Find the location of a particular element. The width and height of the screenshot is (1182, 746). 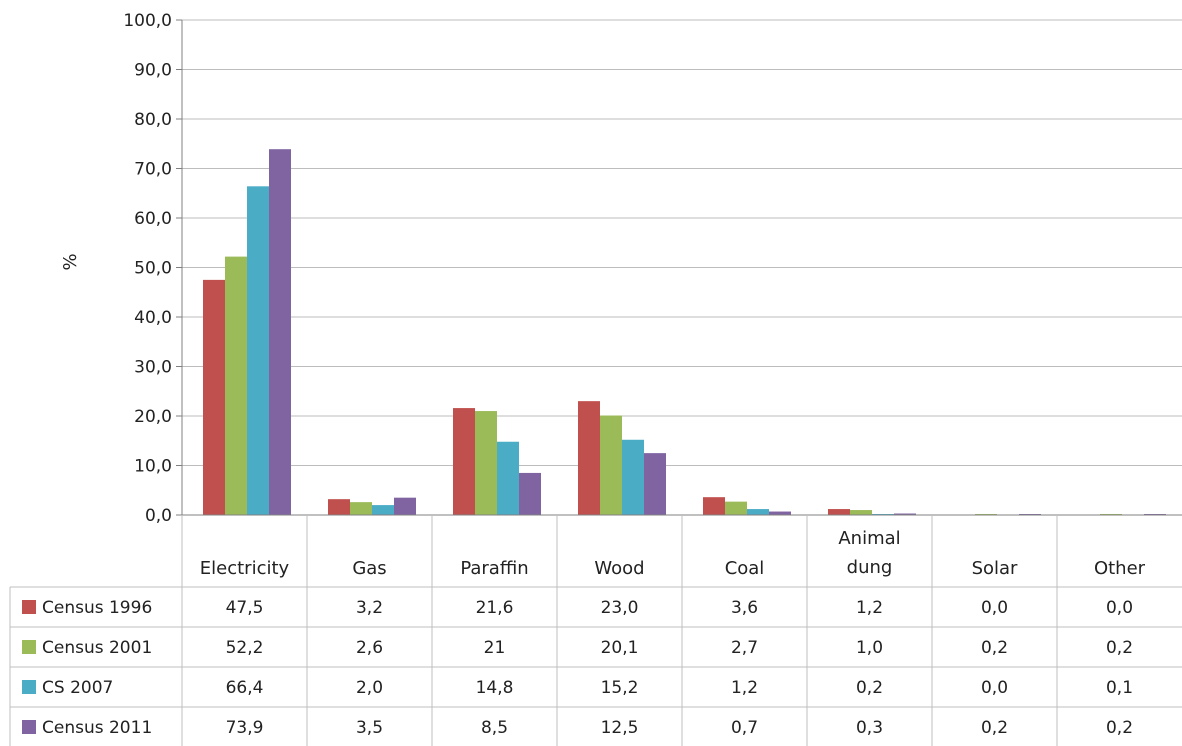

bar-census-2011-electricity is located at coordinates (280, 332).